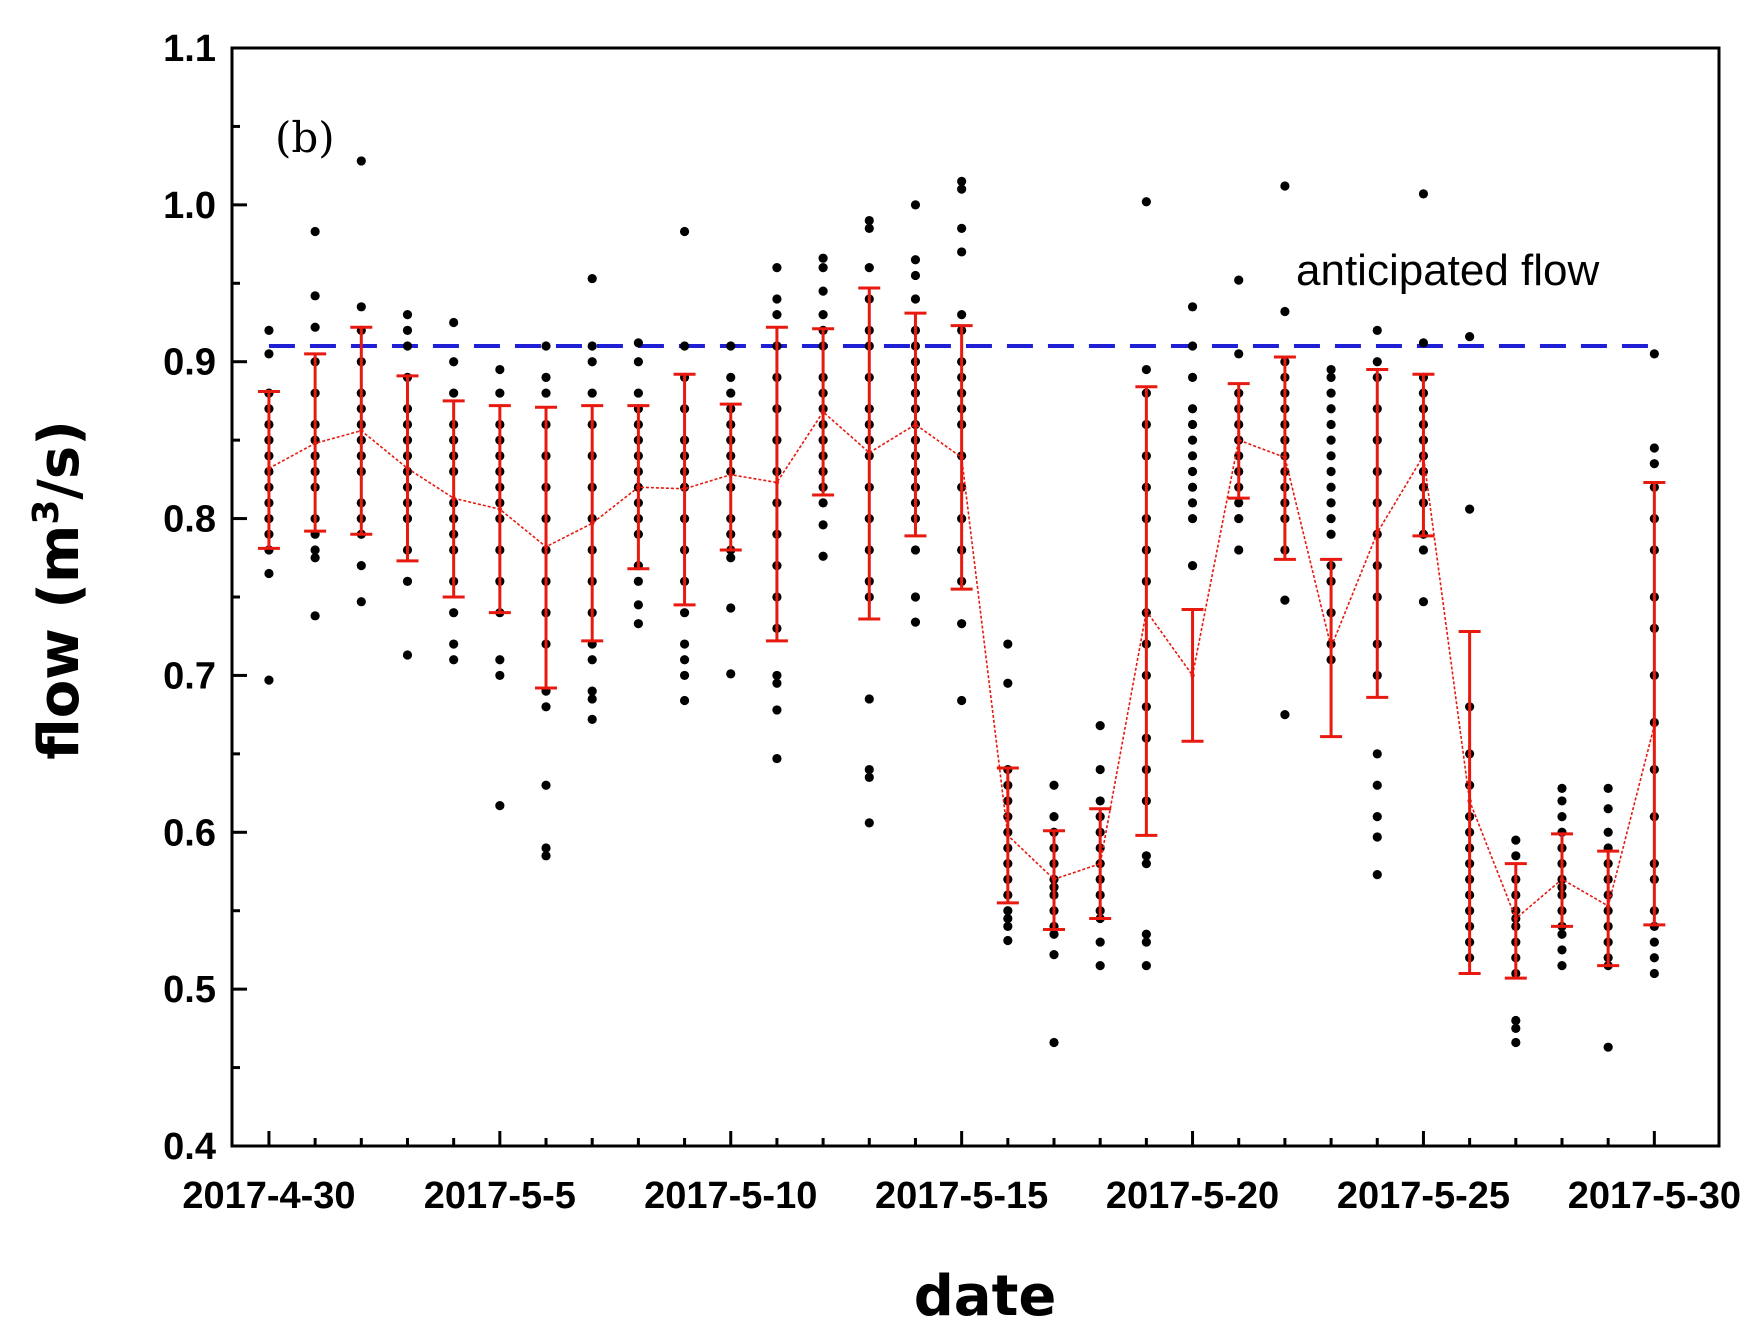 This screenshot has height=1341, width=1761. What do you see at coordinates (361, 430) in the screenshot?
I see `mean-marker-day2` at bounding box center [361, 430].